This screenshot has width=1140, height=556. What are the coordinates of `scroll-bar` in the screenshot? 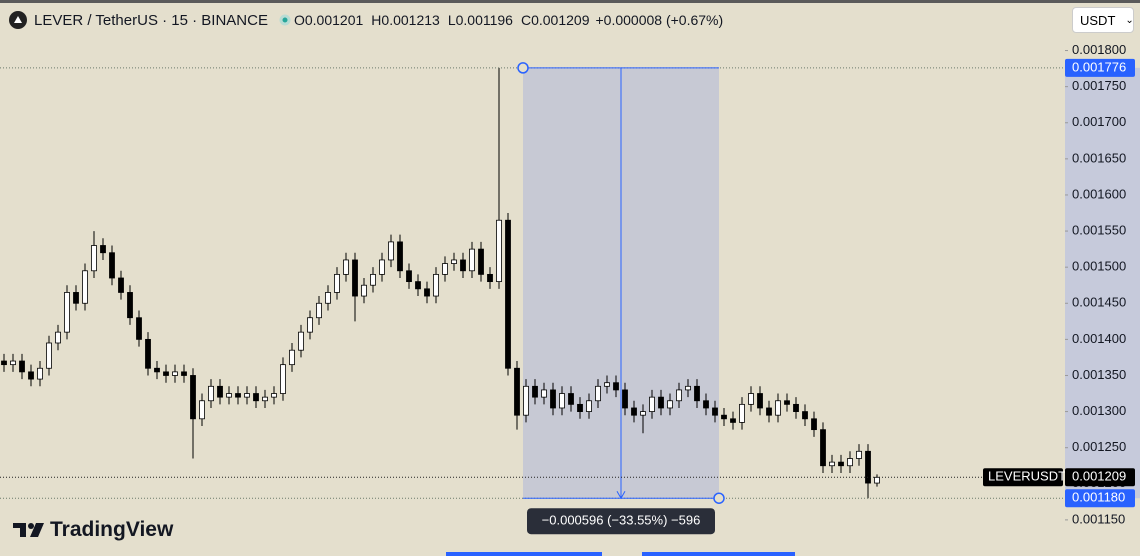 It's located at (524, 554).